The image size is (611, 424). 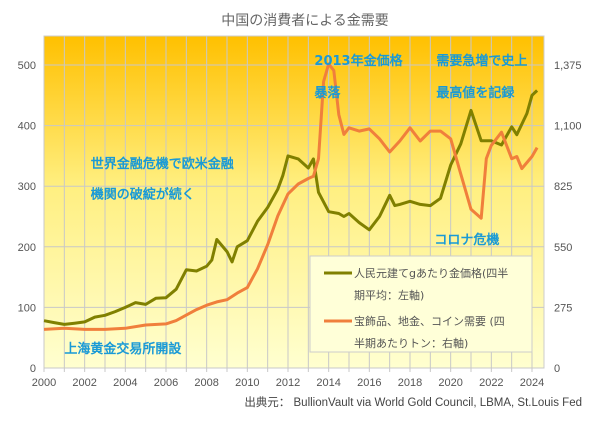 What do you see at coordinates (27, 217) in the screenshot?
I see `y-axis-left: 0 100 200 300 400 500` at bounding box center [27, 217].